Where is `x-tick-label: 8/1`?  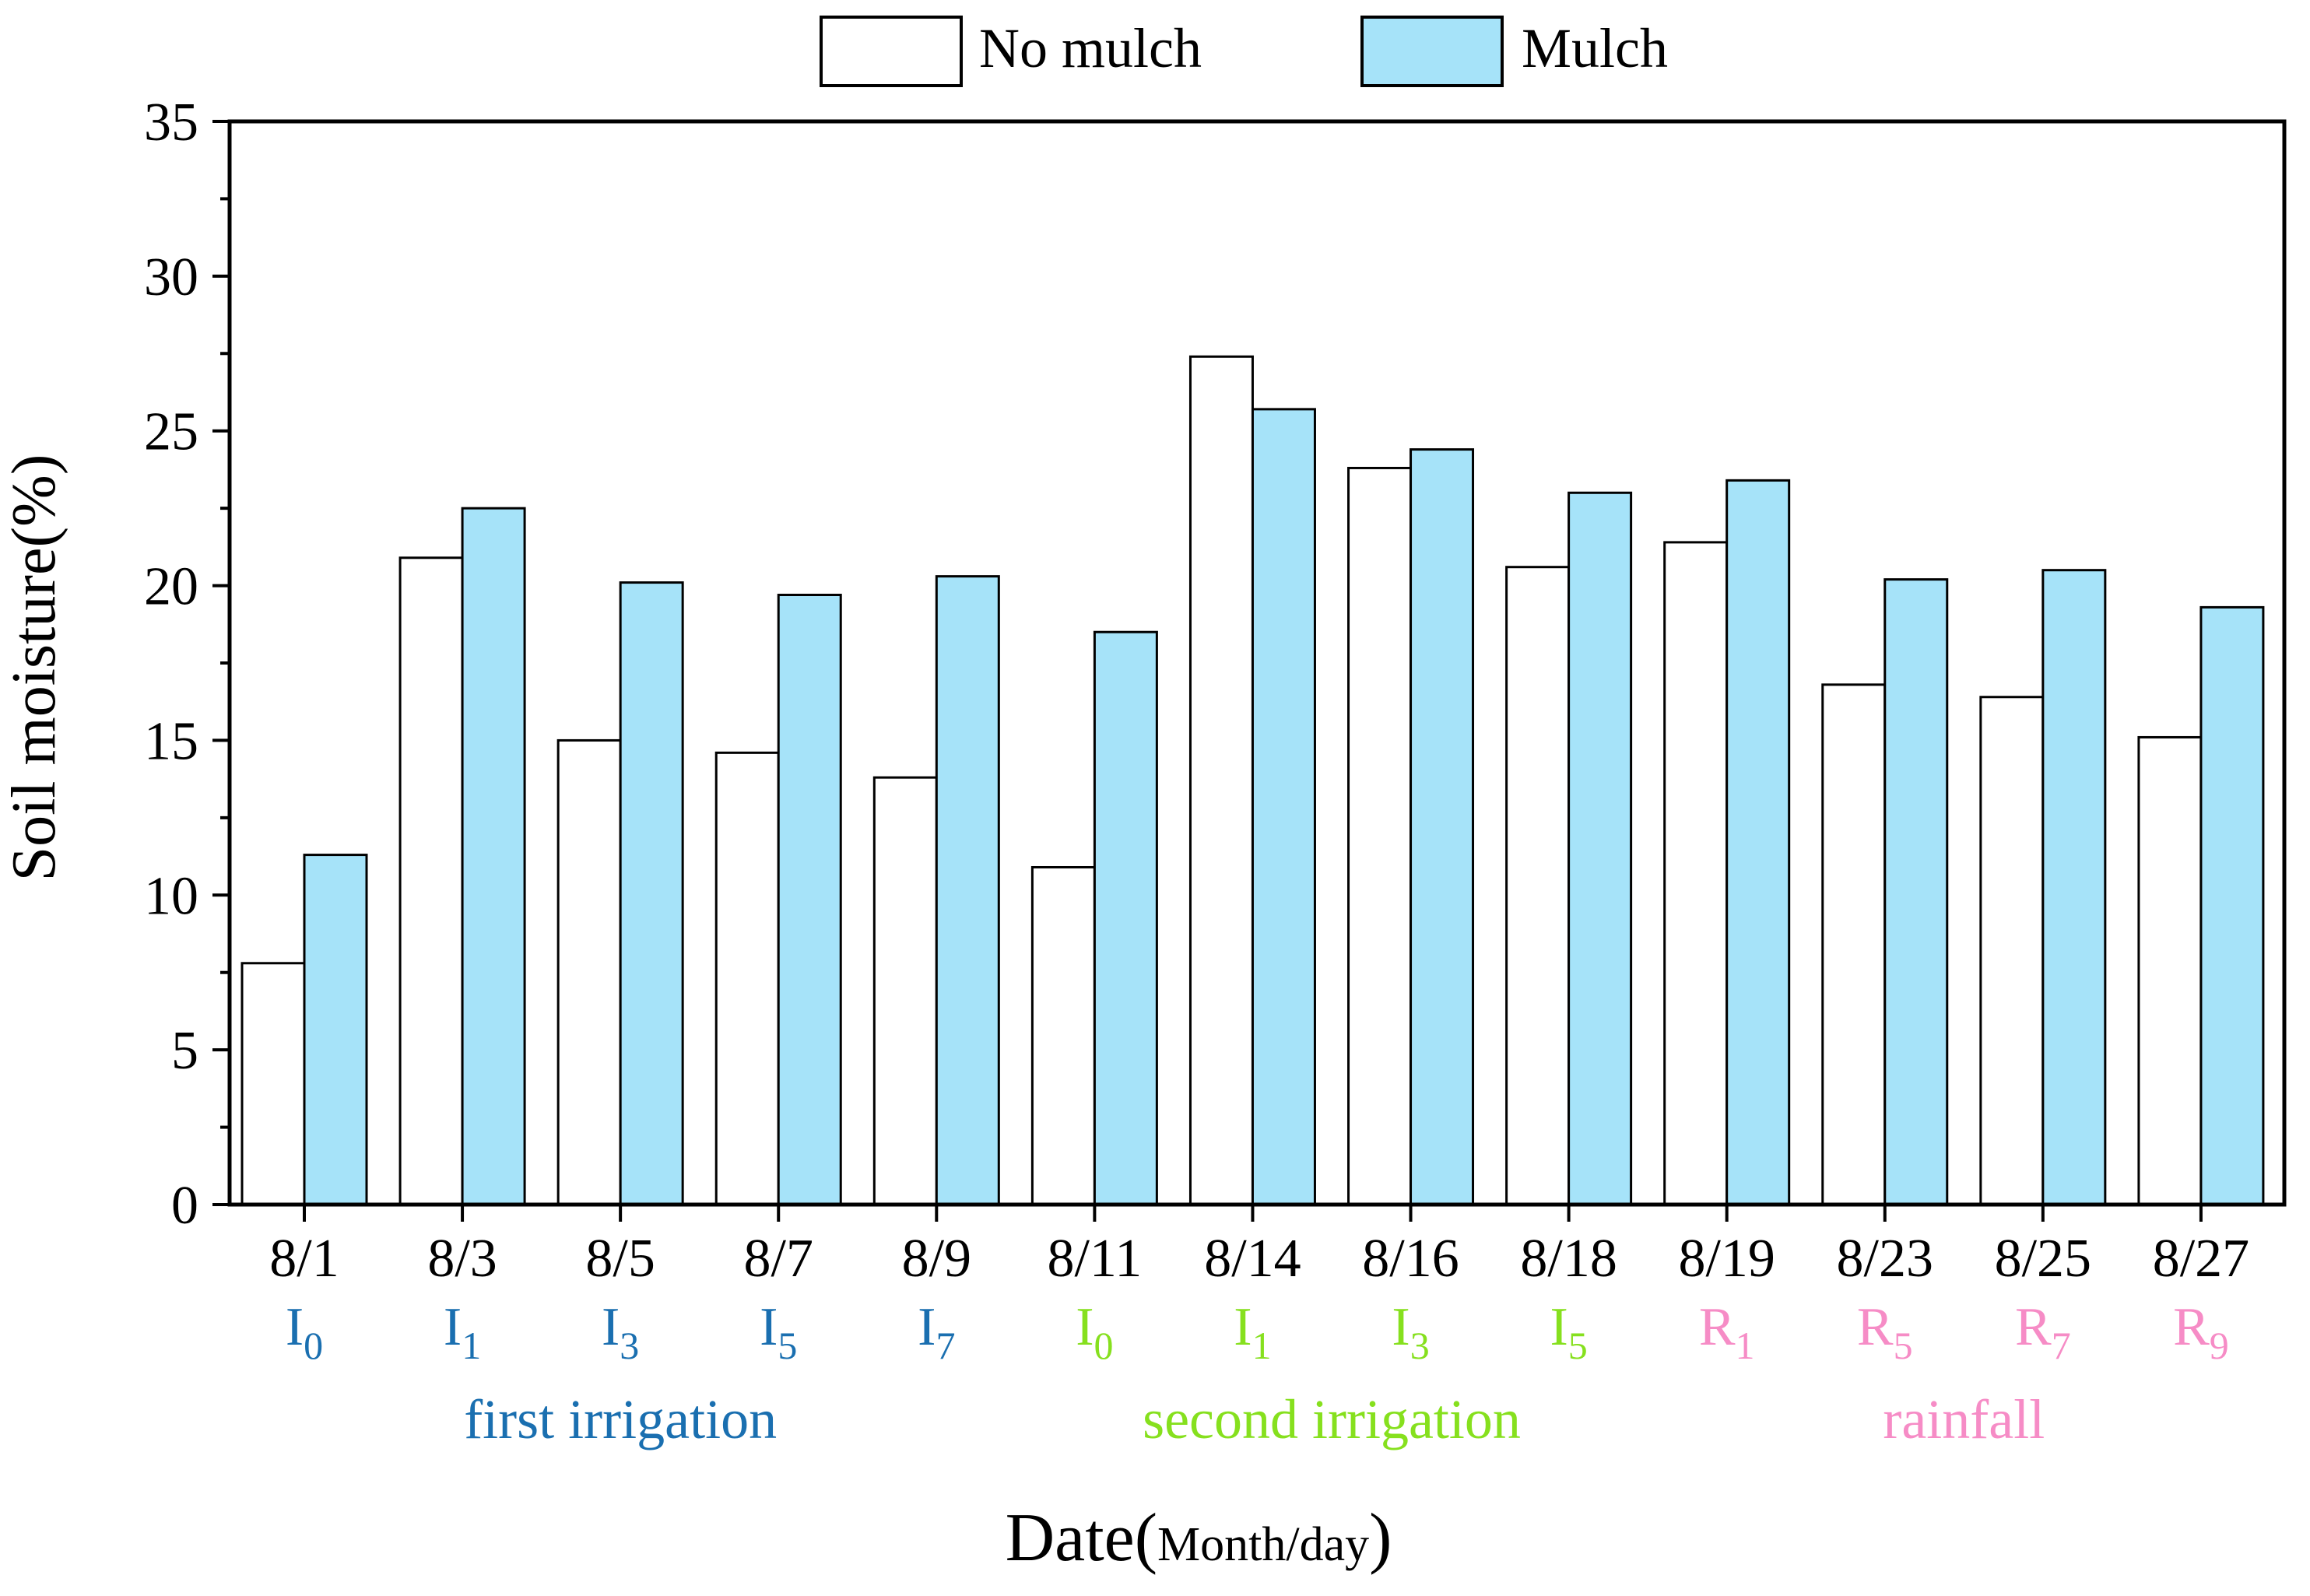
x-tick-label: 8/1 is located at coordinates (304, 1259).